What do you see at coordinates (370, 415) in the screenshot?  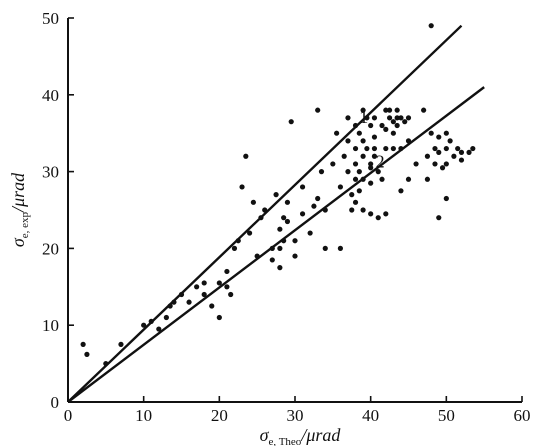 I see `x-tick-label: 40` at bounding box center [370, 415].